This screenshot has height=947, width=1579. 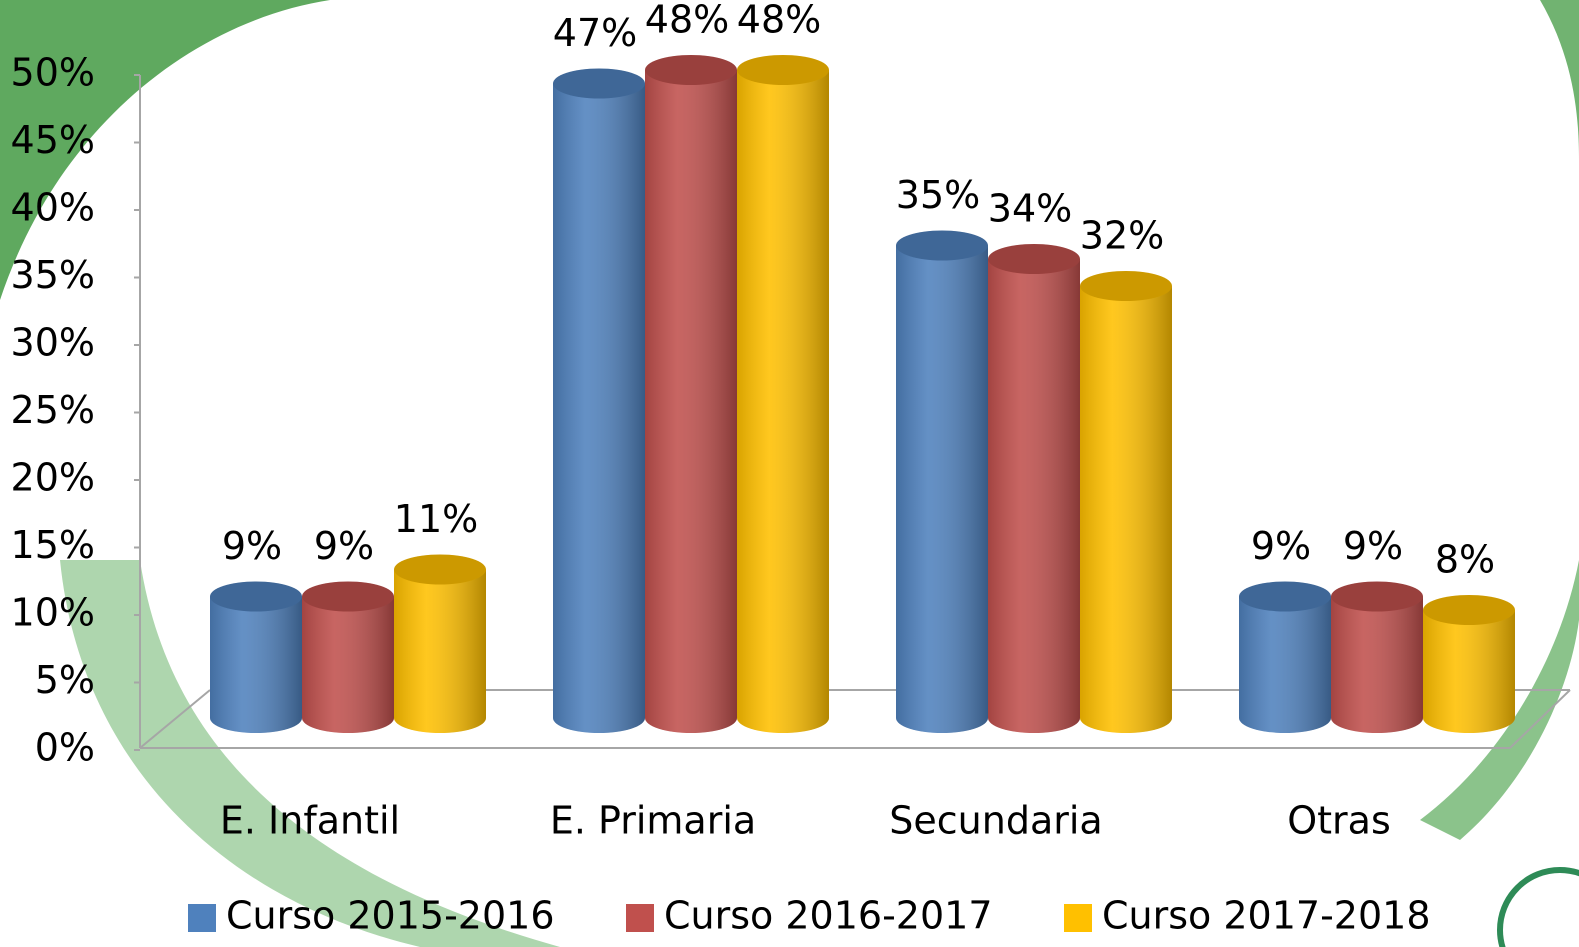 What do you see at coordinates (65, 748) in the screenshot?
I see `y-tick-label: 0%` at bounding box center [65, 748].